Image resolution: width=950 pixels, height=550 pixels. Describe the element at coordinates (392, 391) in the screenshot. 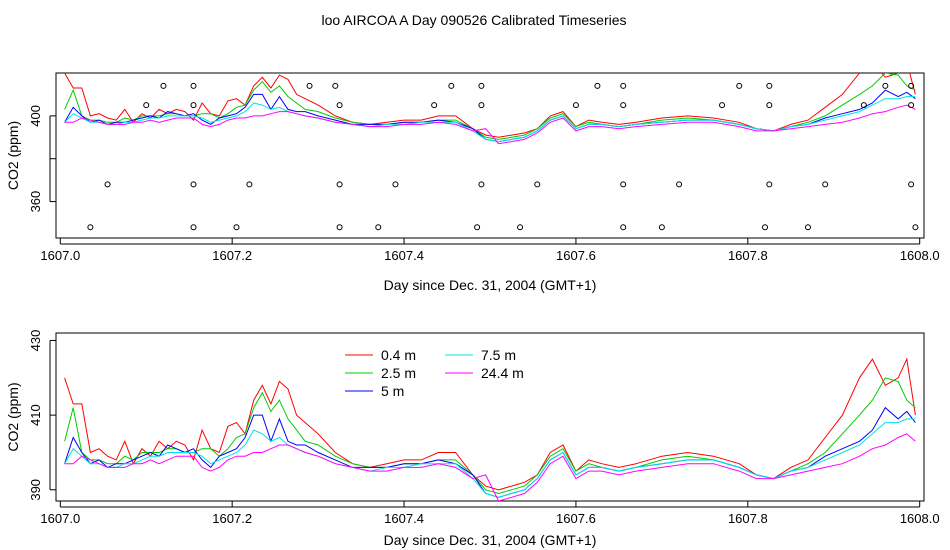

I see `legend-label: 5 m` at that location.